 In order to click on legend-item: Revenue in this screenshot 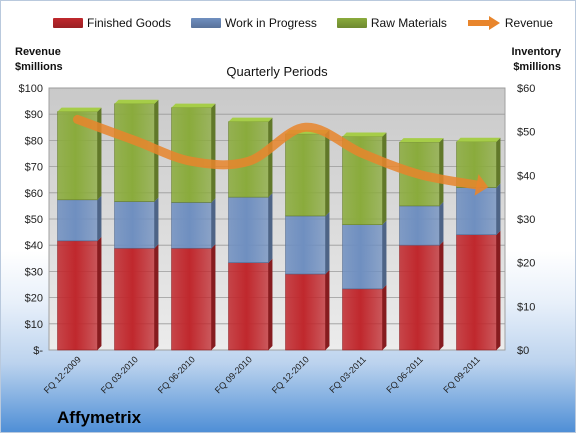, I will do `click(510, 23)`.